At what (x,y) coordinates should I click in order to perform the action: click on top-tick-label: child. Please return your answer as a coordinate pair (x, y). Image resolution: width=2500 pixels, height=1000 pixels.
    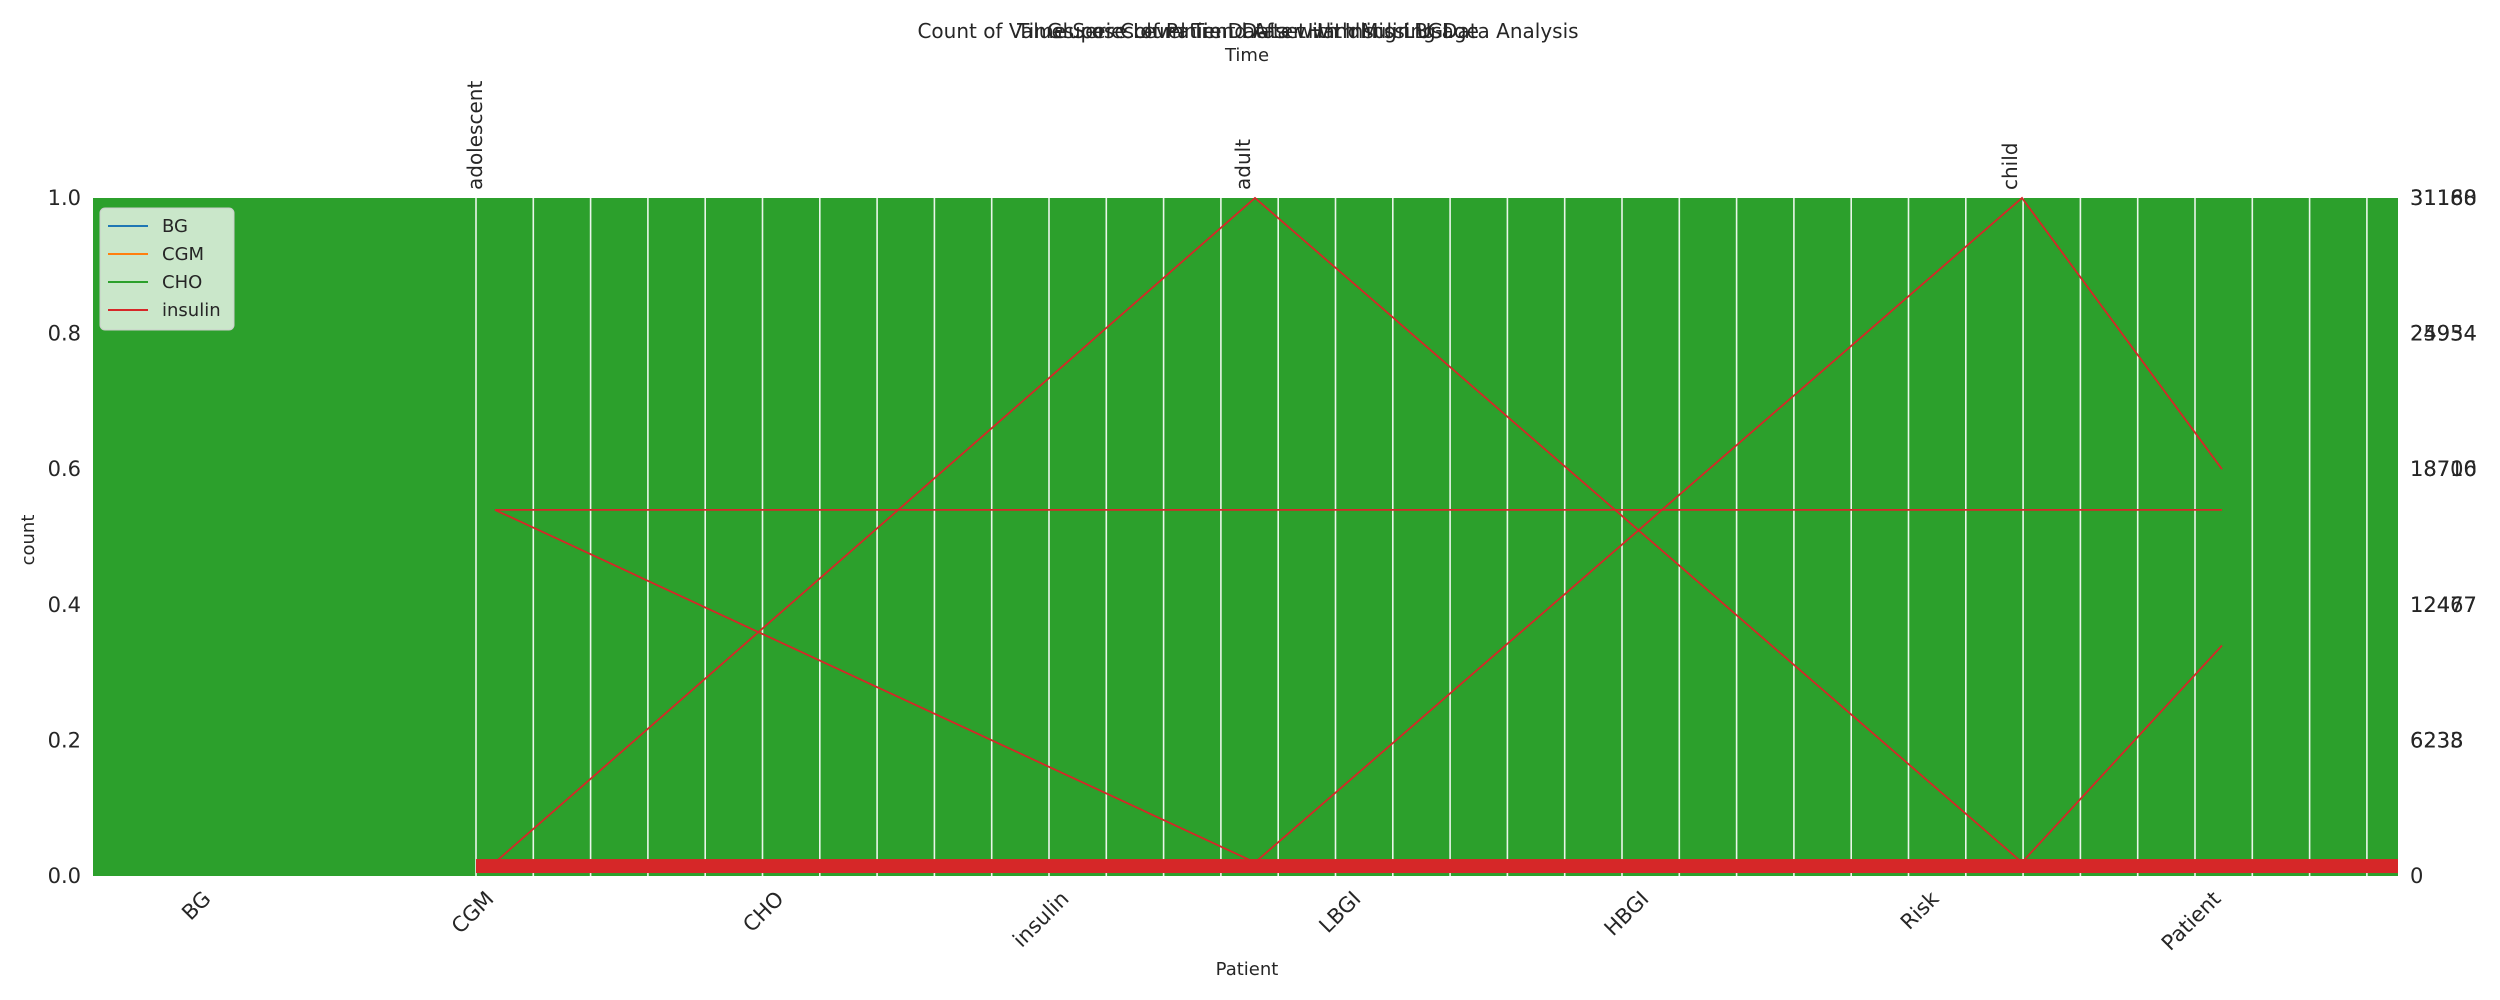
    Looking at the image, I should click on (2010, 166).